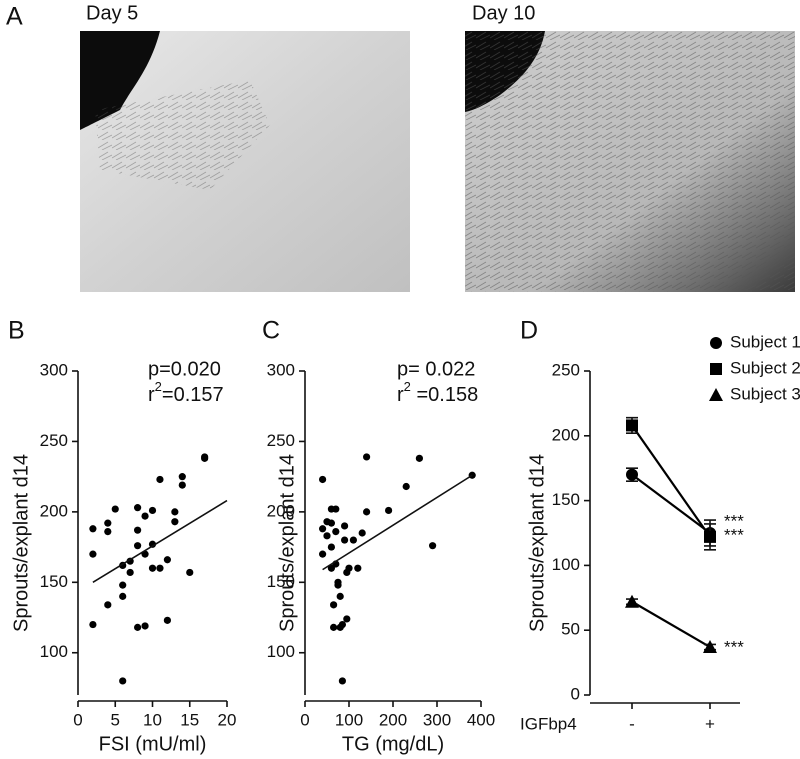 The height and width of the screenshot is (759, 800). I want to click on x-tick-label: -, so click(632, 723).